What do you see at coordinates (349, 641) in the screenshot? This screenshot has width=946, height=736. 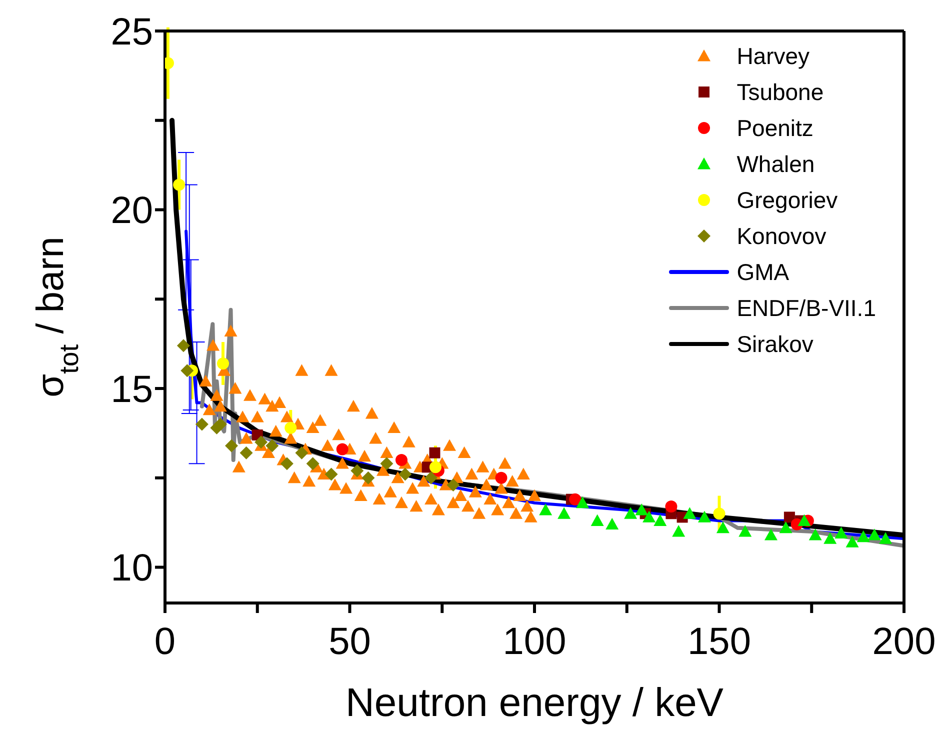 I see `x-tick-label: 50` at bounding box center [349, 641].